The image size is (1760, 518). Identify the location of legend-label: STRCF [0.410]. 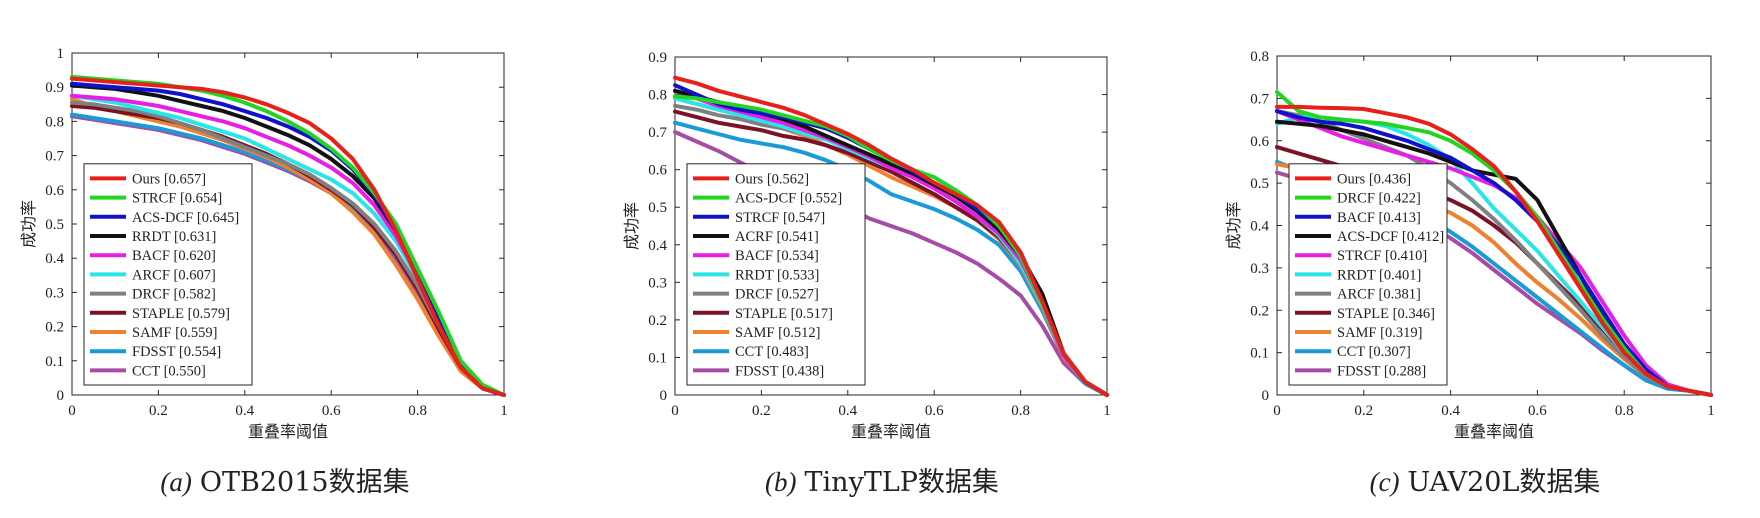
(1382, 256).